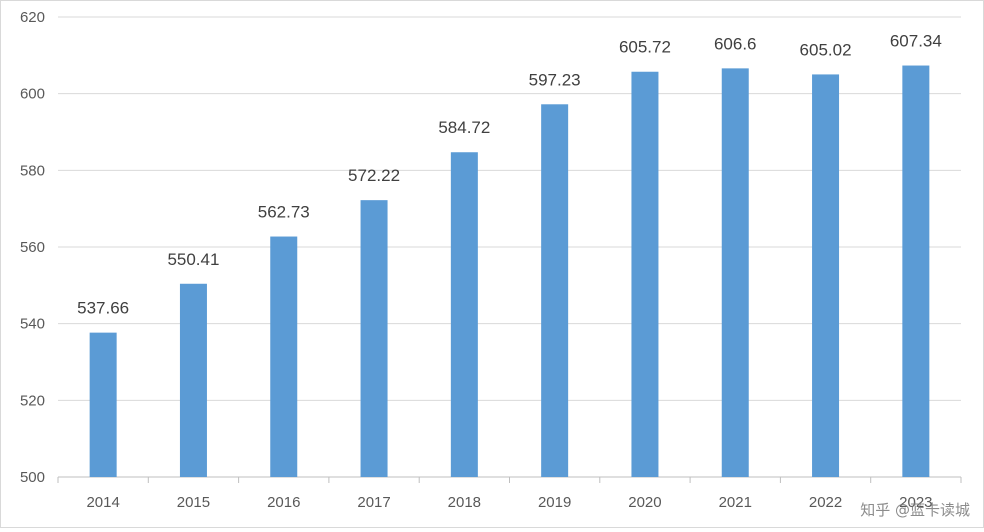  Describe the element at coordinates (32, 324) in the screenshot. I see `y-tick-label: 540` at that location.